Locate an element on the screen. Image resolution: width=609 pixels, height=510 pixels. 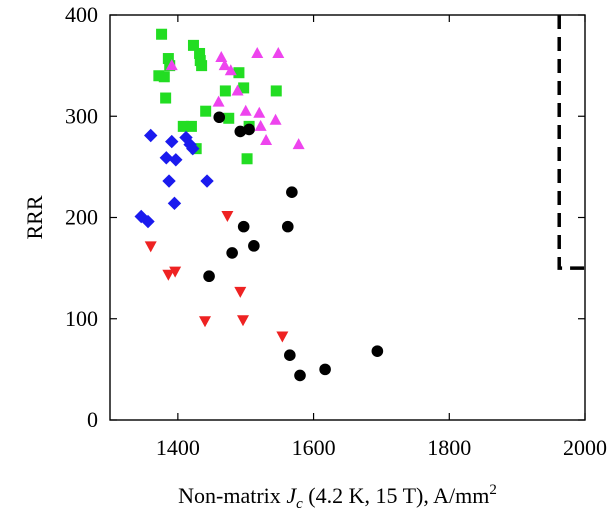
x-axis-title: Non-matrix Jc (4.2 K, 15 T), A/mm2 is located at coordinates (337, 496).